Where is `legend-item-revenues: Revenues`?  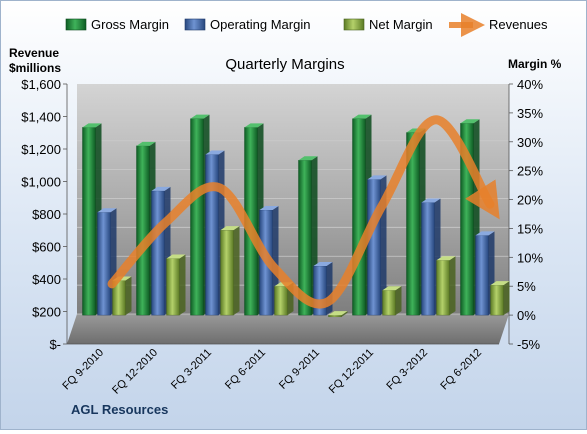 legend-item-revenues: Revenues is located at coordinates (498, 25).